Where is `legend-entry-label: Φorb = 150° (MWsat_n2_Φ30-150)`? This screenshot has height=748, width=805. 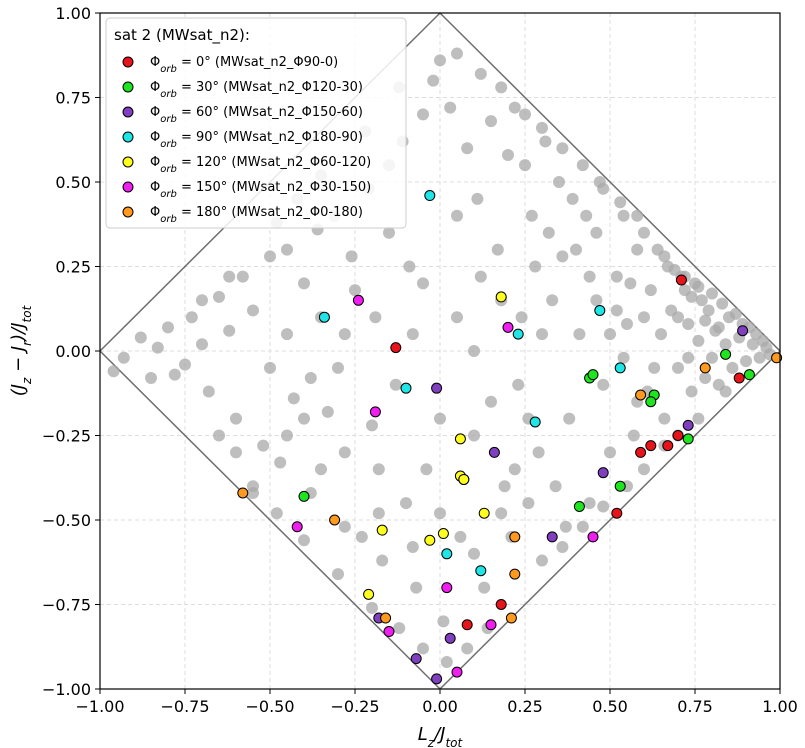
legend-entry-label: Φorb = 150° (MWsat_n2_Φ30-150) is located at coordinates (260, 190).